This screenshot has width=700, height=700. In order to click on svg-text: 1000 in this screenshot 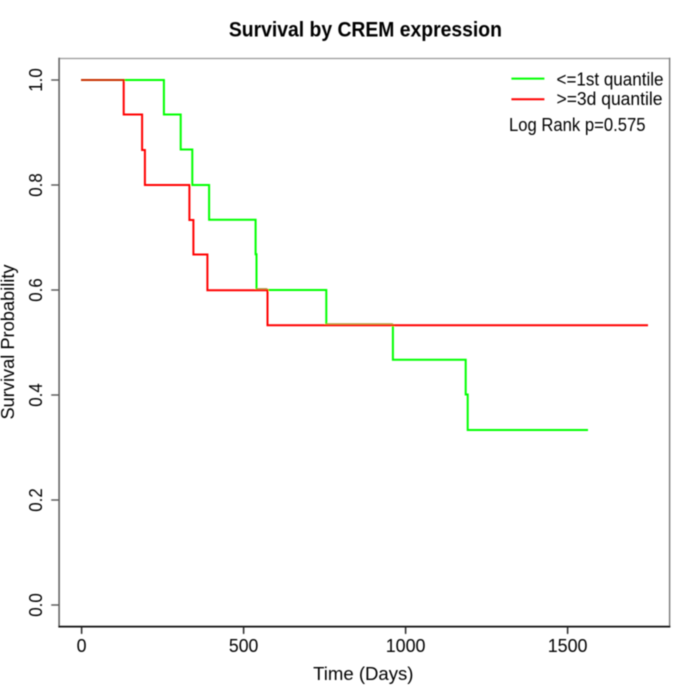, I will do `click(406, 645)`.